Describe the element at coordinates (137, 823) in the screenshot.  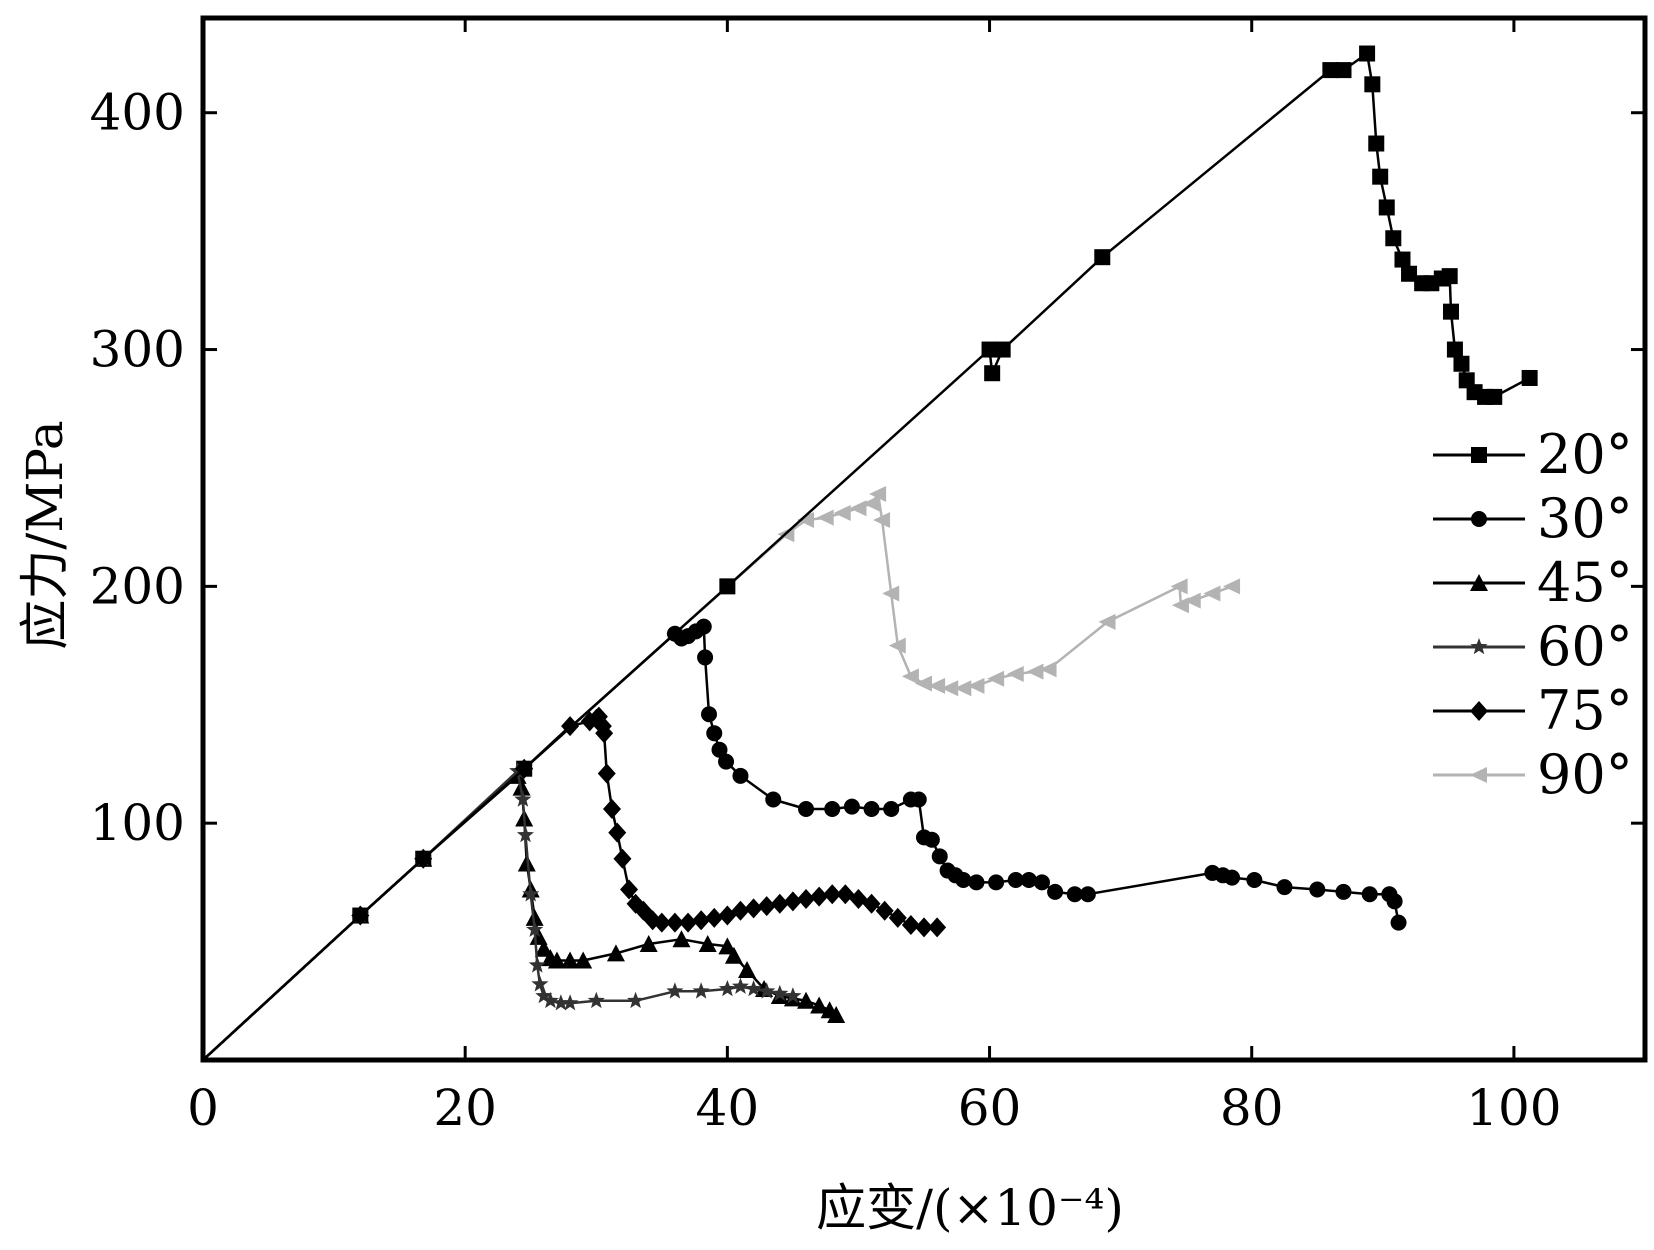
I see `y-tick-label: 100` at that location.